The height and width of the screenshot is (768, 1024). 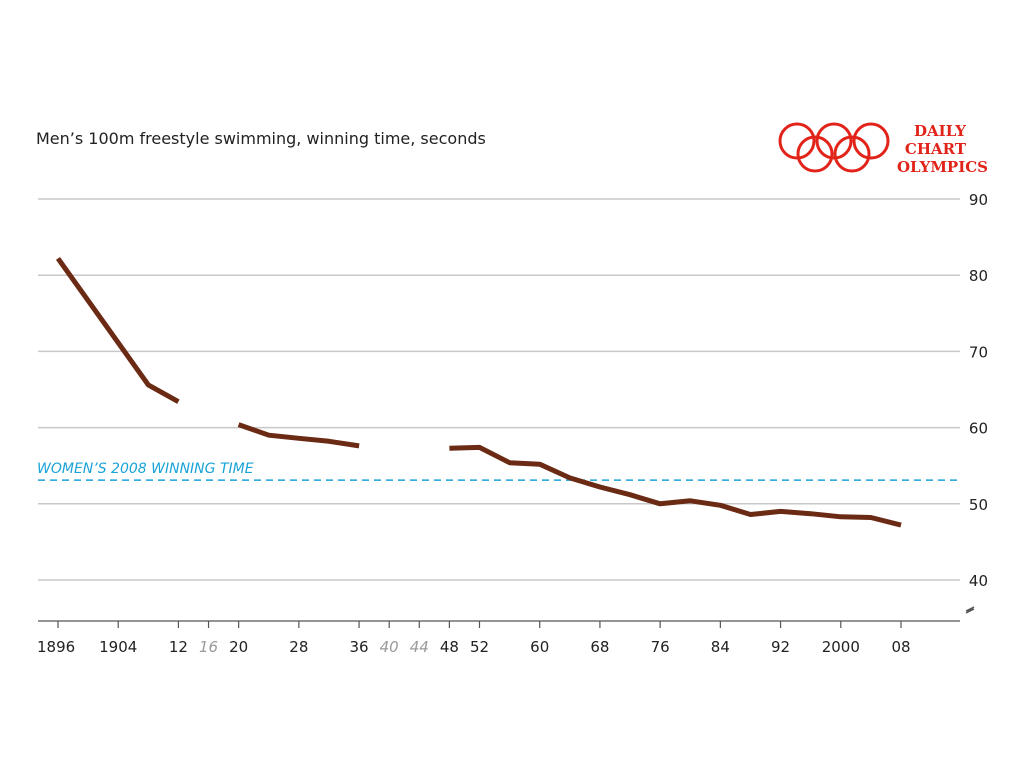 What do you see at coordinates (978, 429) in the screenshot?
I see `y-tick-label: 60` at bounding box center [978, 429].